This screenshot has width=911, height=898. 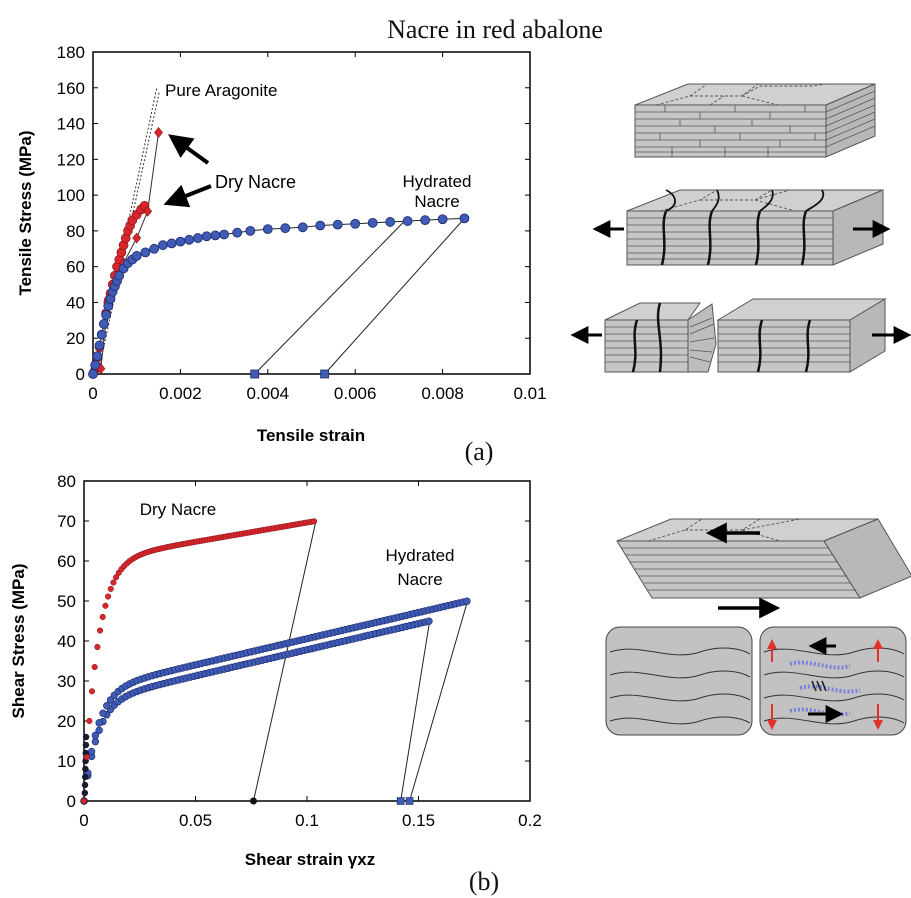 I want to click on x-tick-label: 0.05, so click(x=195, y=820).